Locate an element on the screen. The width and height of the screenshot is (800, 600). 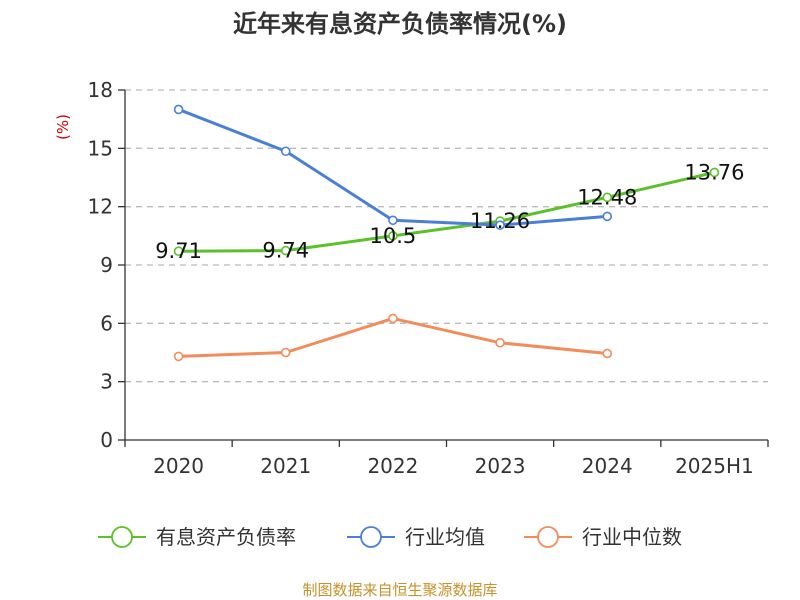
y-tick-label: 0 is located at coordinates (106, 440).